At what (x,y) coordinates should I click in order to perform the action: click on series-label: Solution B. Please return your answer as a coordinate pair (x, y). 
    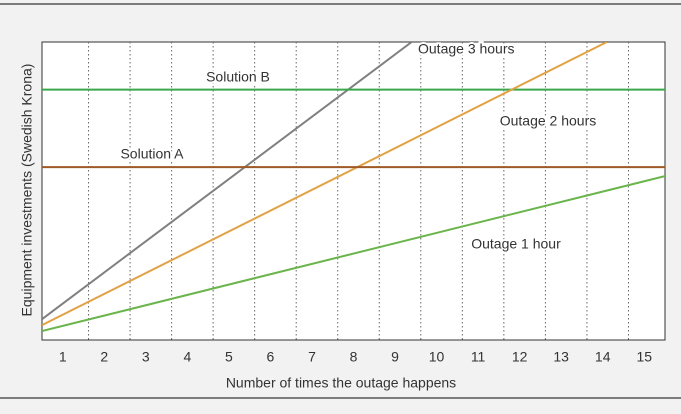
    Looking at the image, I should click on (238, 77).